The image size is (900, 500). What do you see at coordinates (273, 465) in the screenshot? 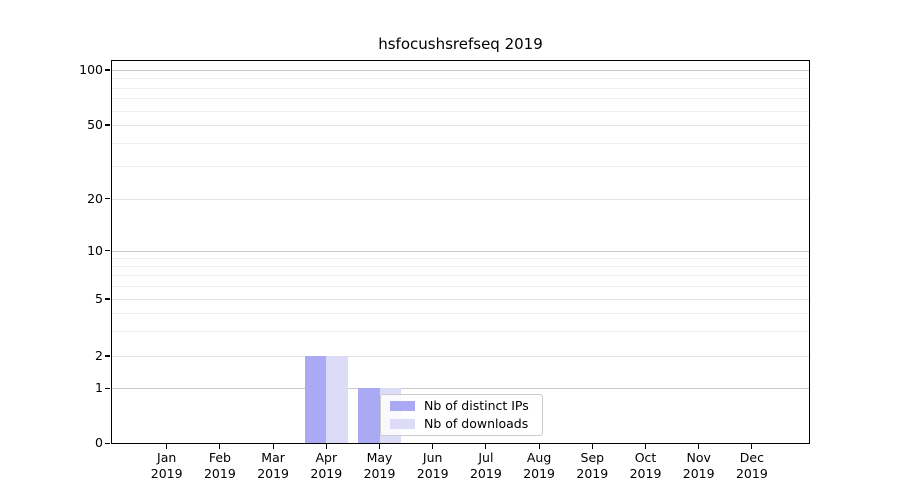
I see `x-tick-label: Mar 2019` at bounding box center [273, 465].